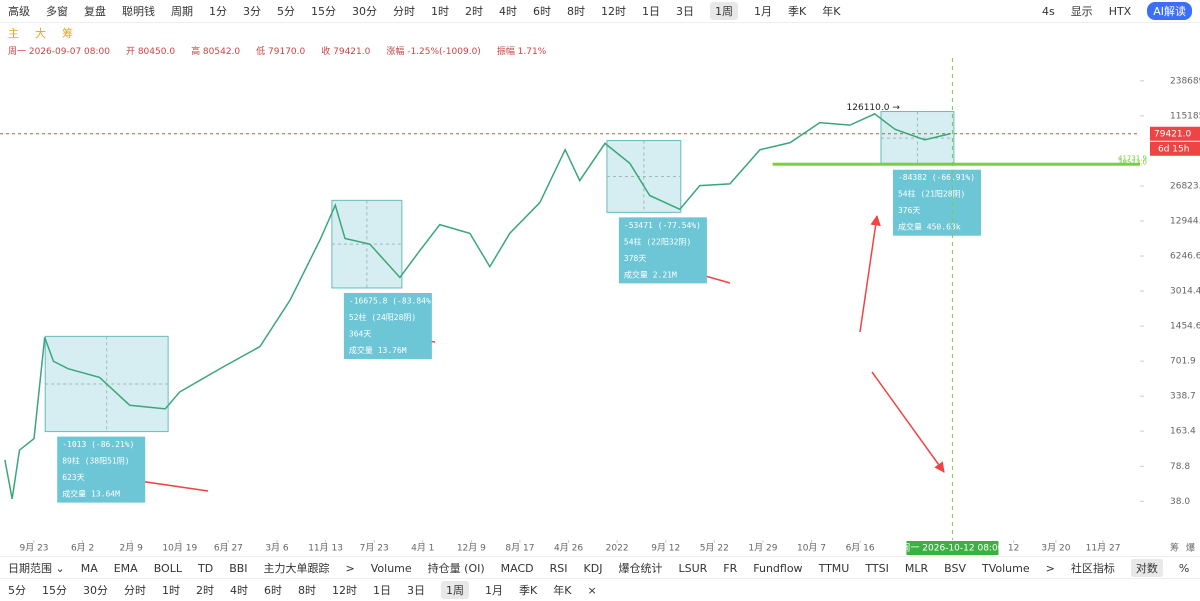  Describe the element at coordinates (1048, 11) in the screenshot. I see `toolbar-right: 4s` at that location.